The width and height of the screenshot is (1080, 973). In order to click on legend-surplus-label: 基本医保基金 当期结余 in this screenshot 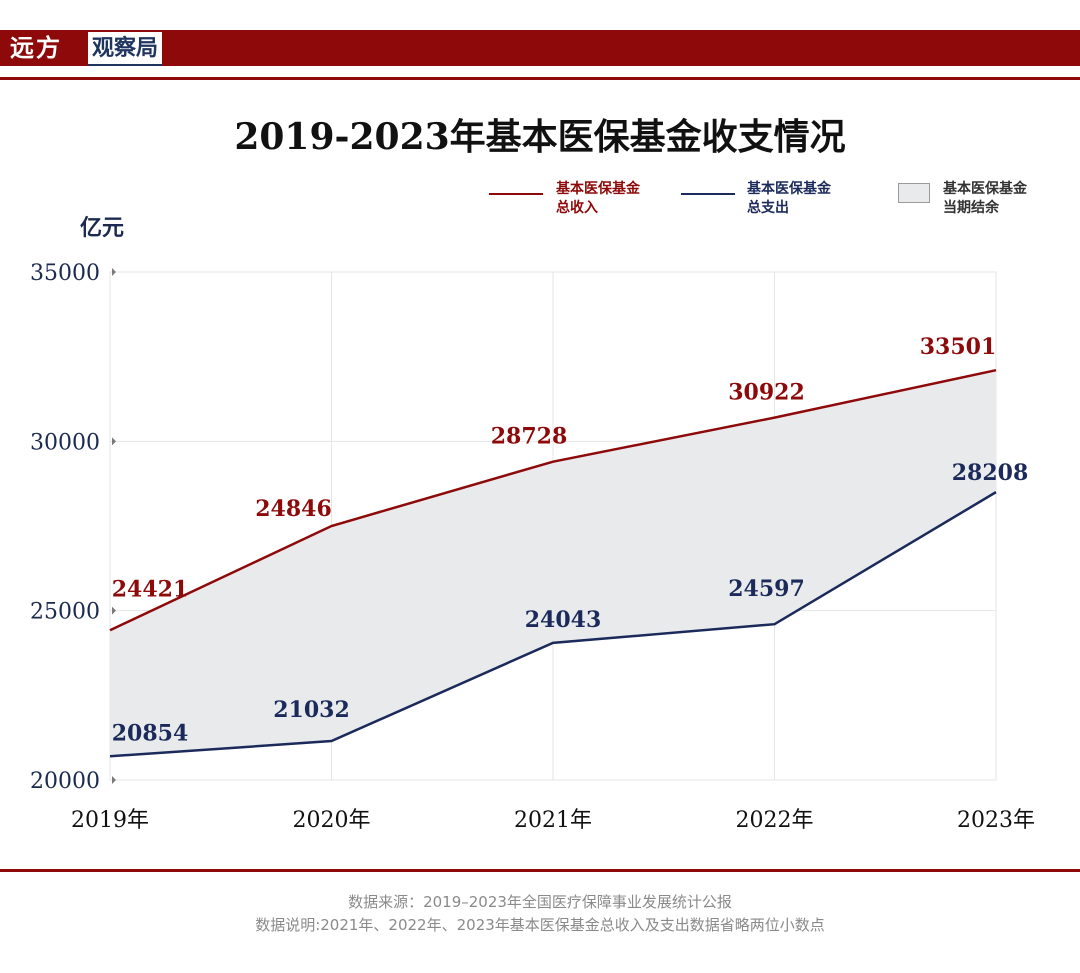, I will do `click(985, 198)`.